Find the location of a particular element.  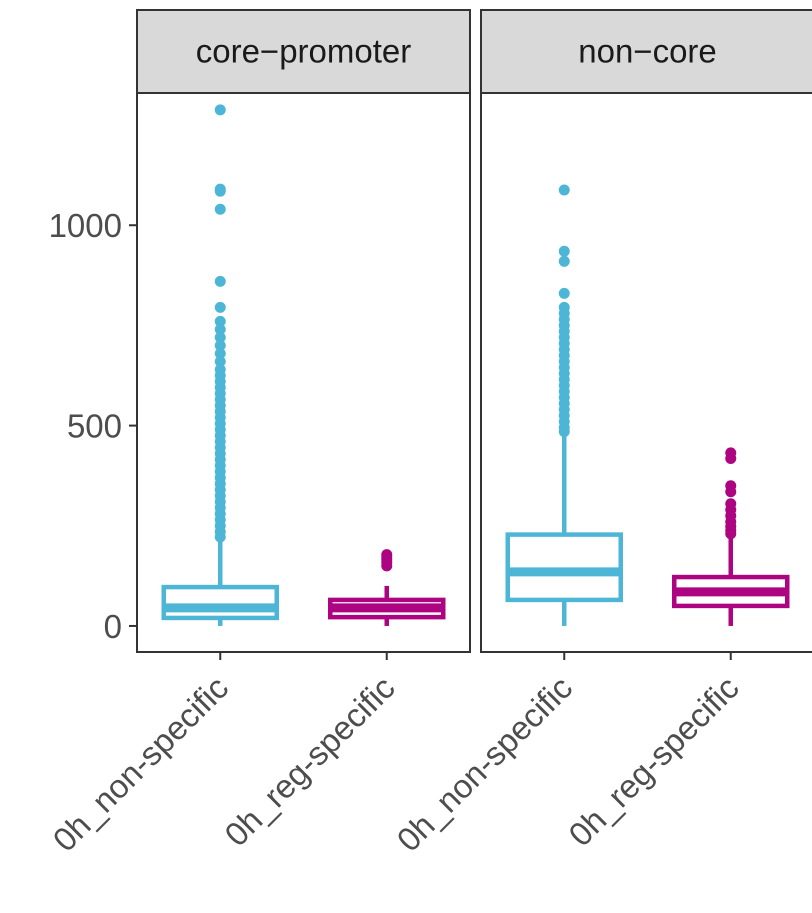

y-axis: 0 500 1000 is located at coordinates (93, 426).